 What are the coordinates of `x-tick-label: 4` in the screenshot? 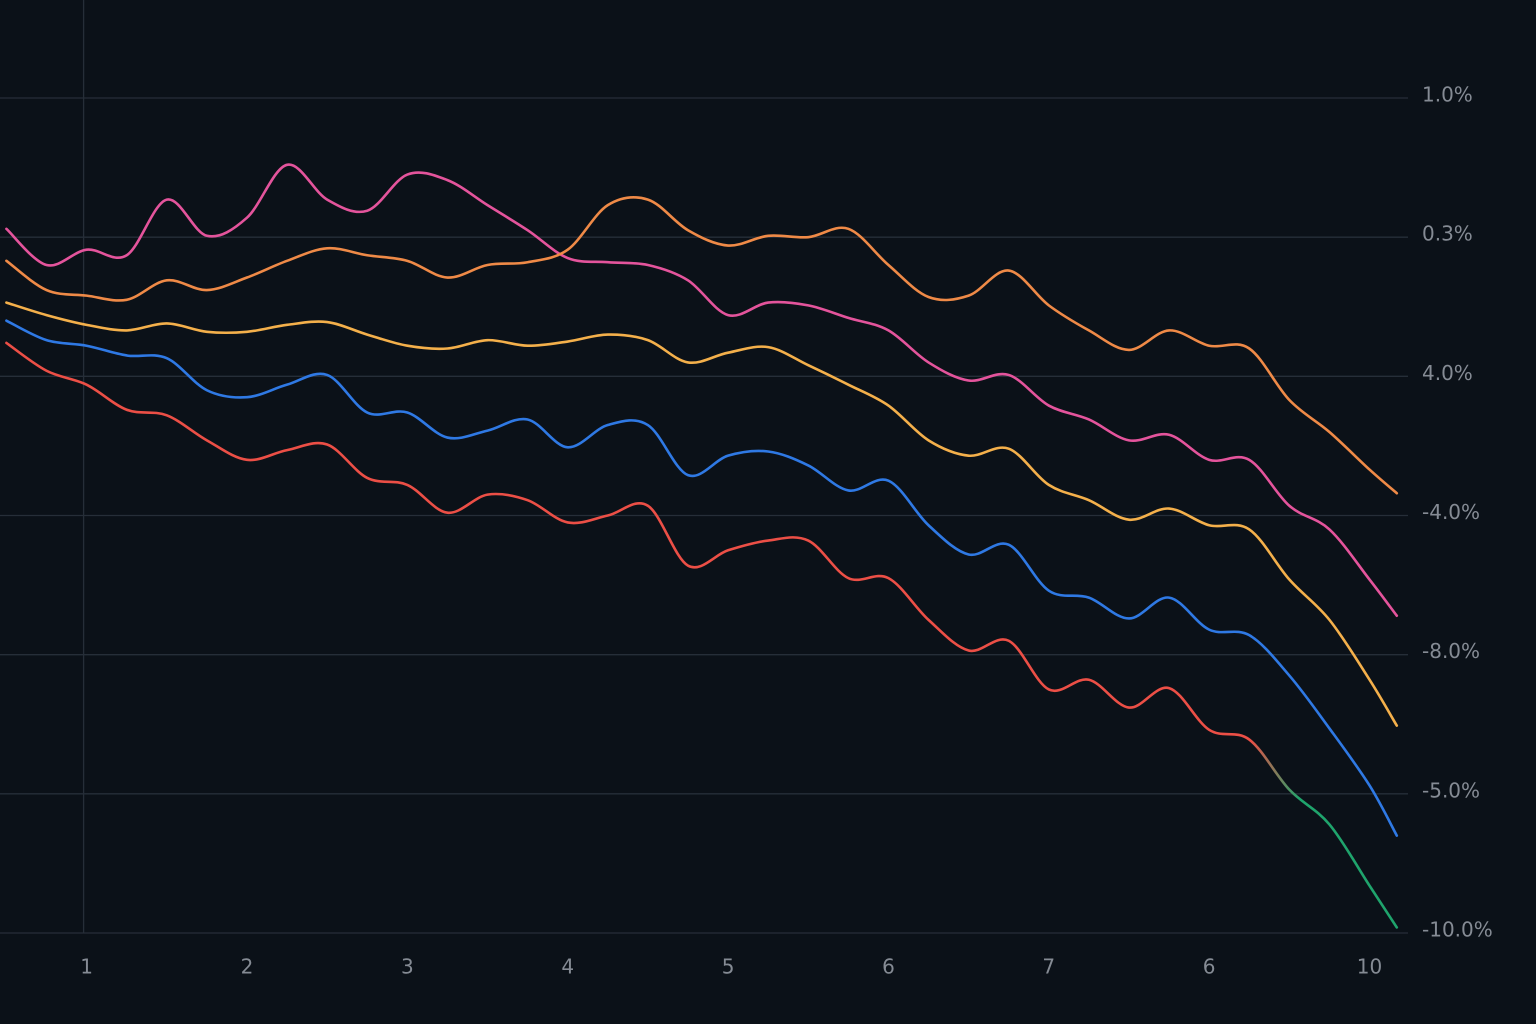 It's located at (567, 967).